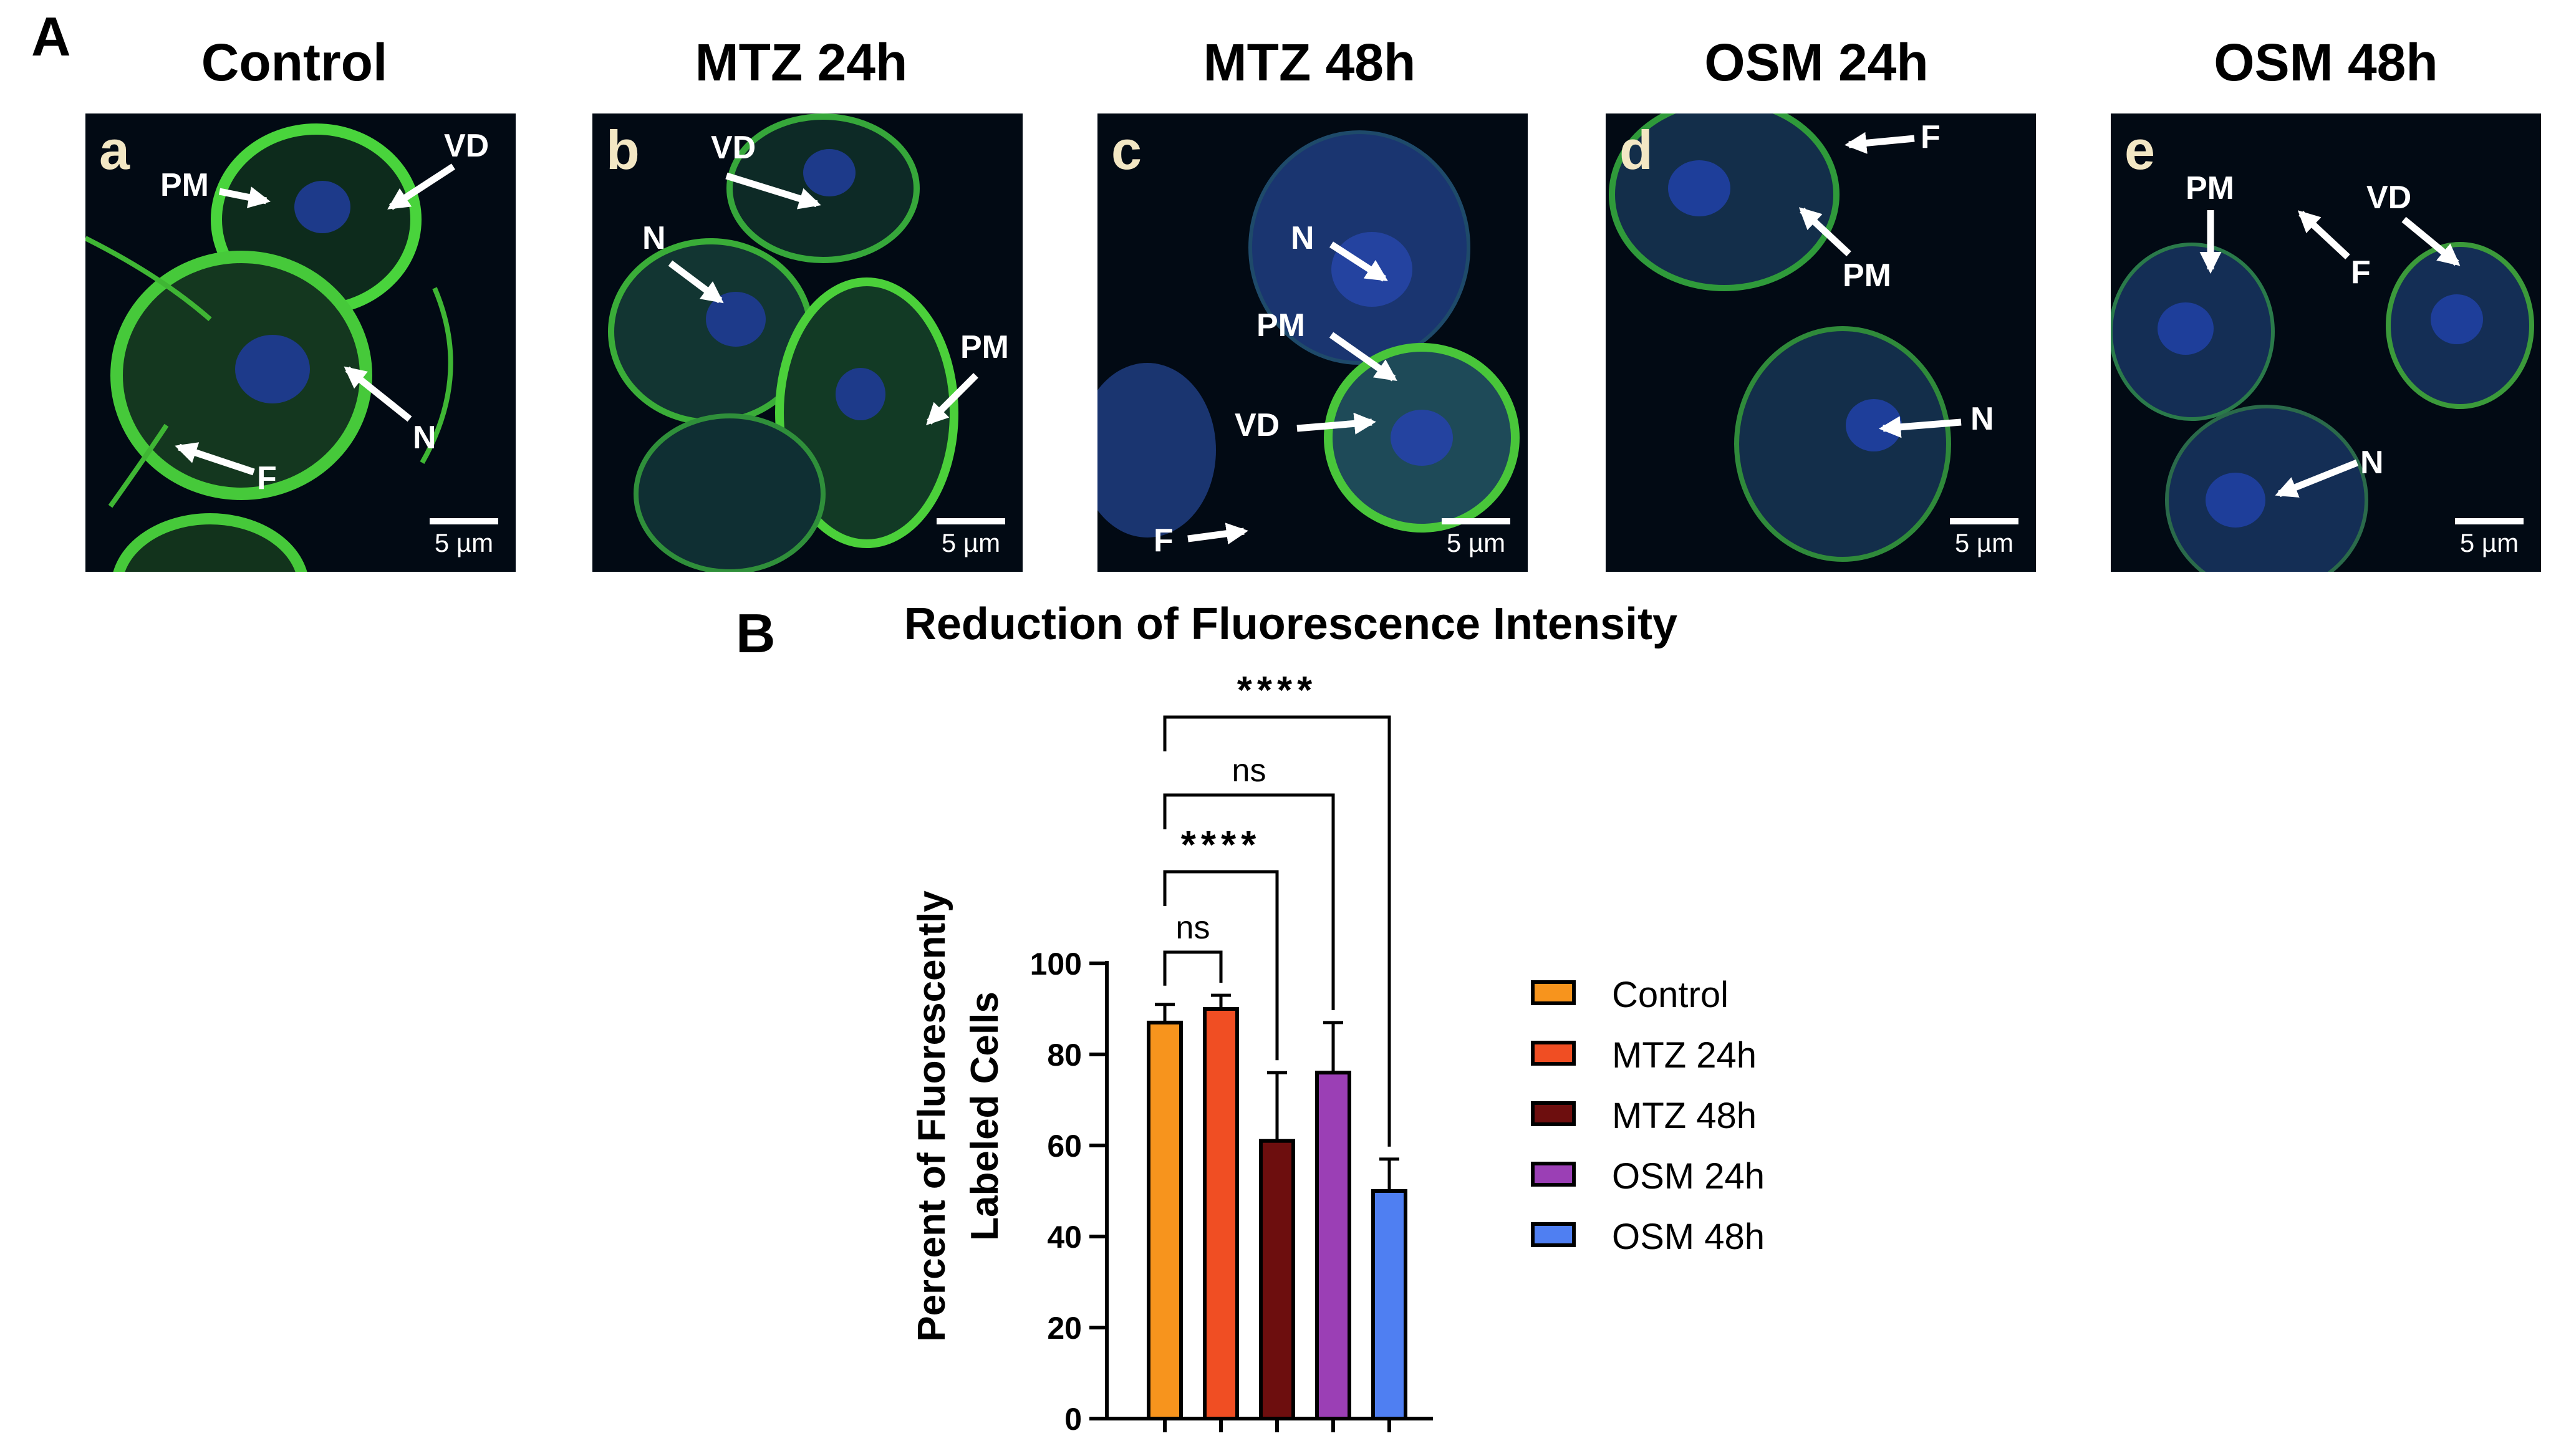 The height and width of the screenshot is (1456, 2551). I want to click on legend-label: MTZ 24h, so click(1684, 1055).